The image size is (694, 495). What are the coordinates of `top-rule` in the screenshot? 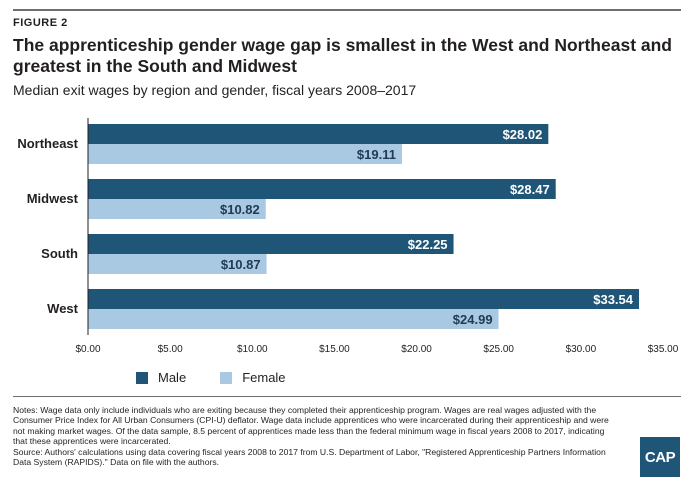 It's located at (347, 10).